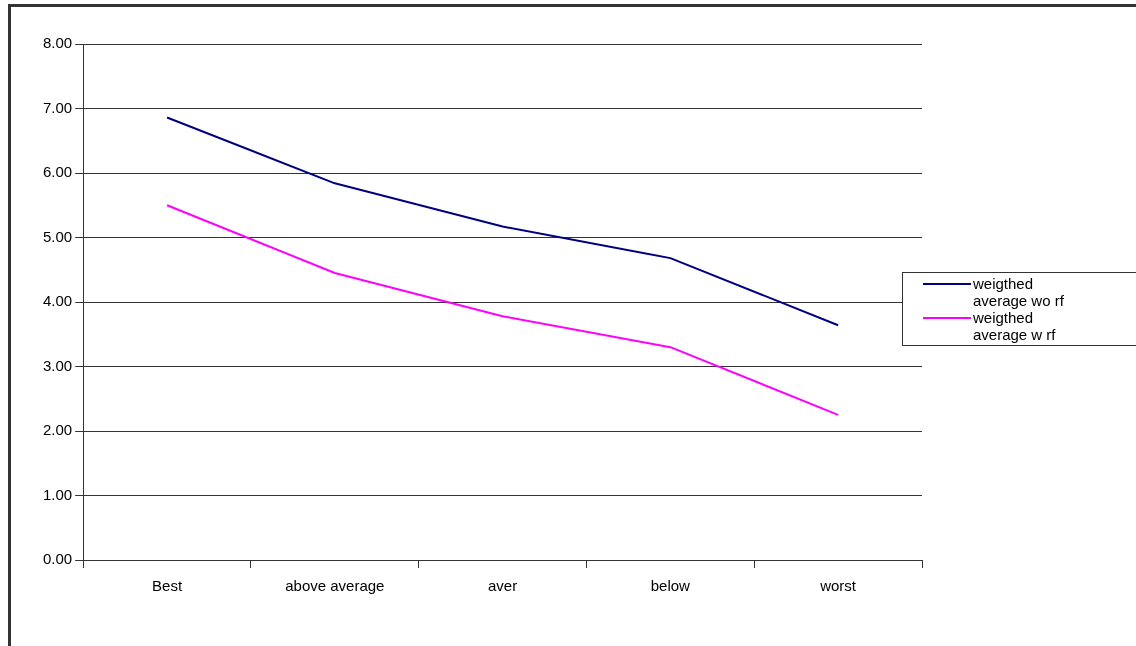 The width and height of the screenshot is (1136, 646). Describe the element at coordinates (57, 107) in the screenshot. I see `y-tick-label: 7.00` at that location.